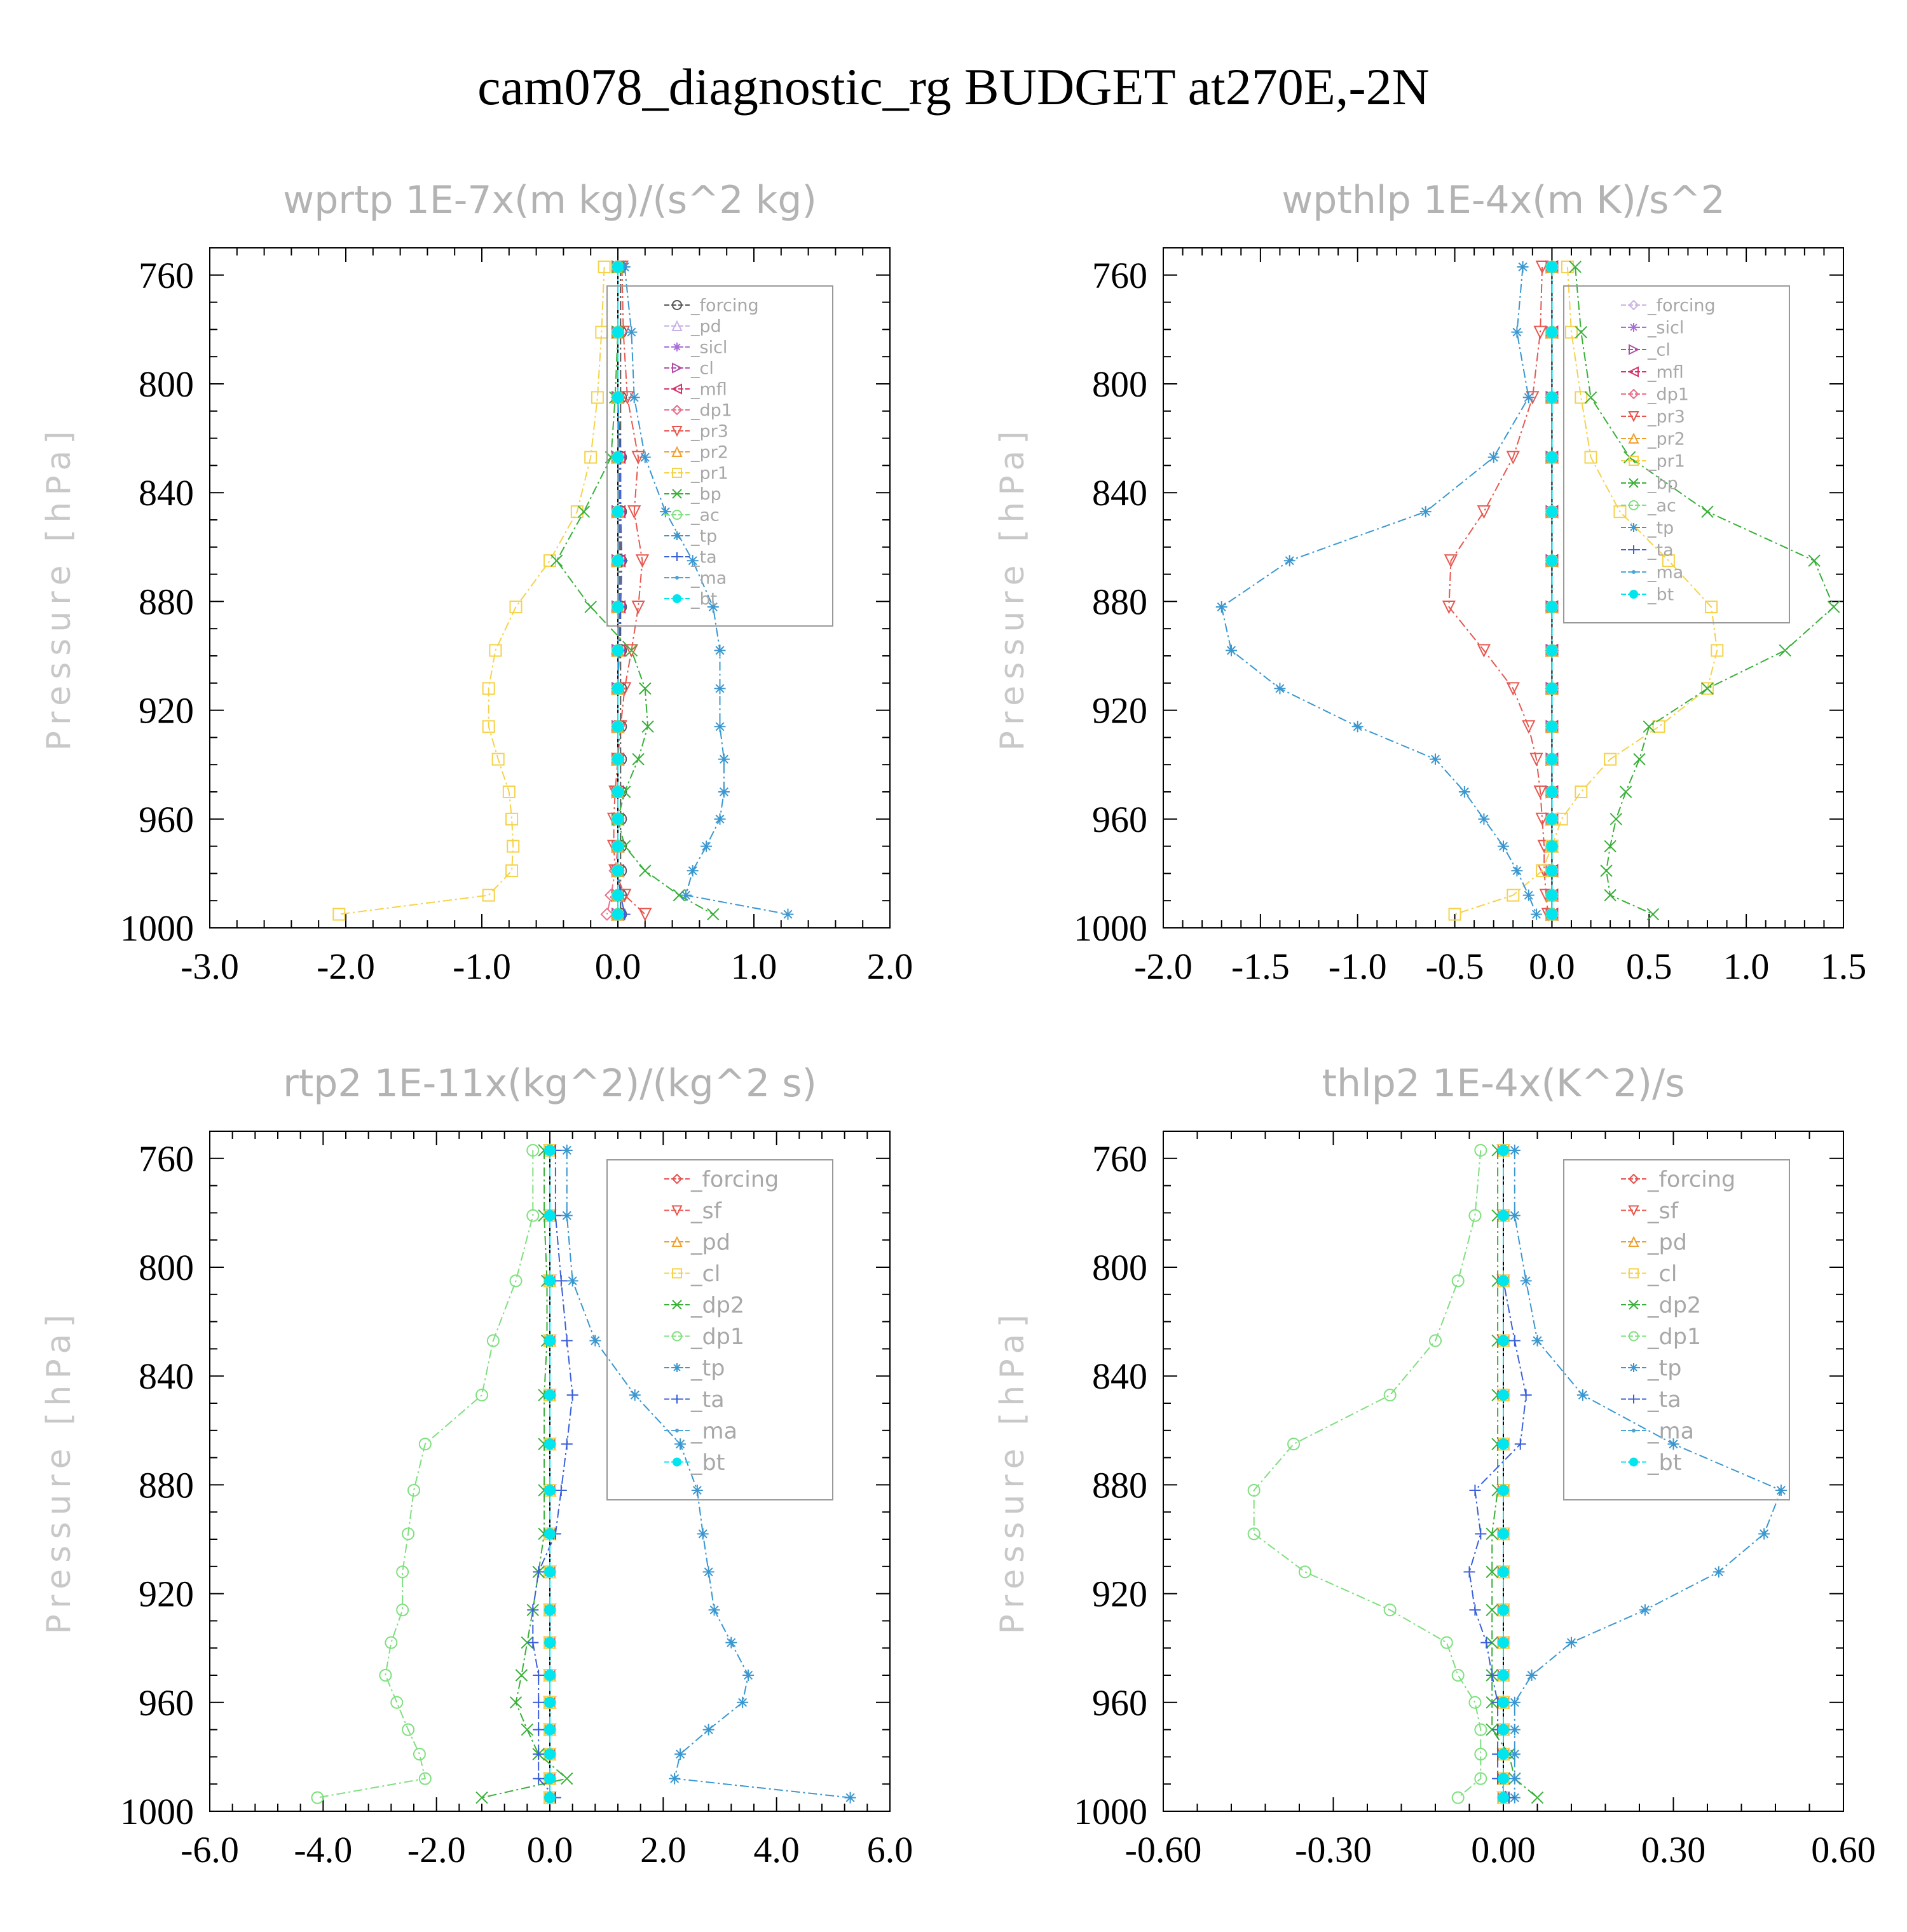 This screenshot has height=1932, width=1907. Describe the element at coordinates (1661, 1337) in the screenshot. I see `legend-item: _dp1` at that location.